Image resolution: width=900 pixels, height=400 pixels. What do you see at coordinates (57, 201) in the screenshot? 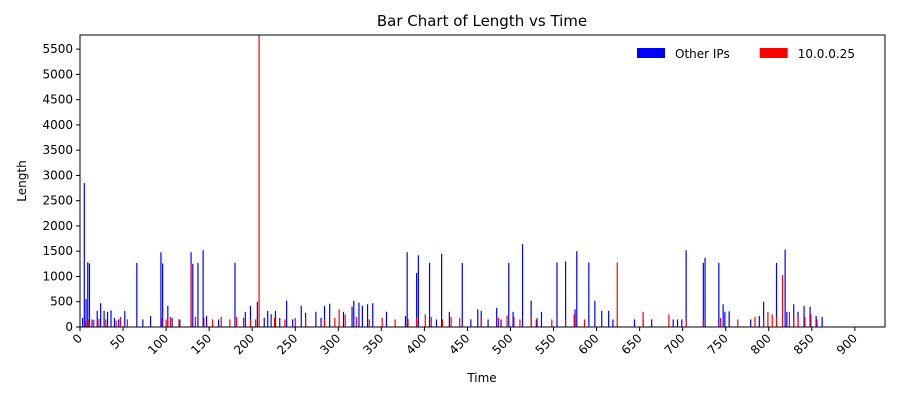
I see `y-tick-label: 2500` at bounding box center [57, 201].